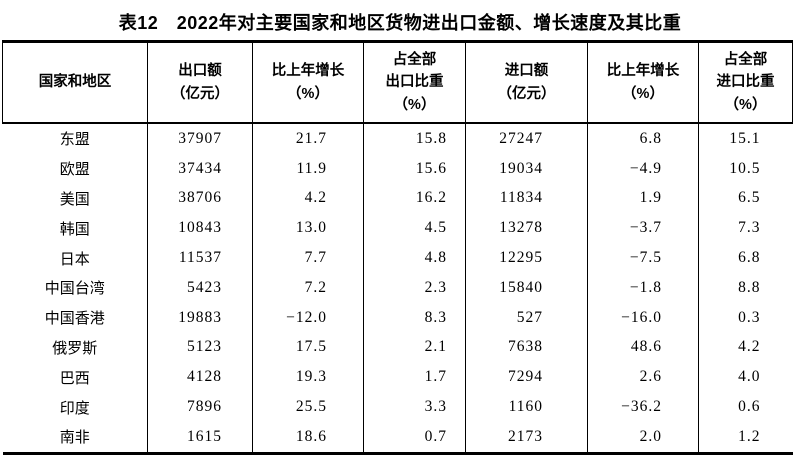  What do you see at coordinates (75, 377) in the screenshot?
I see `region-cell: 巴西` at bounding box center [75, 377].